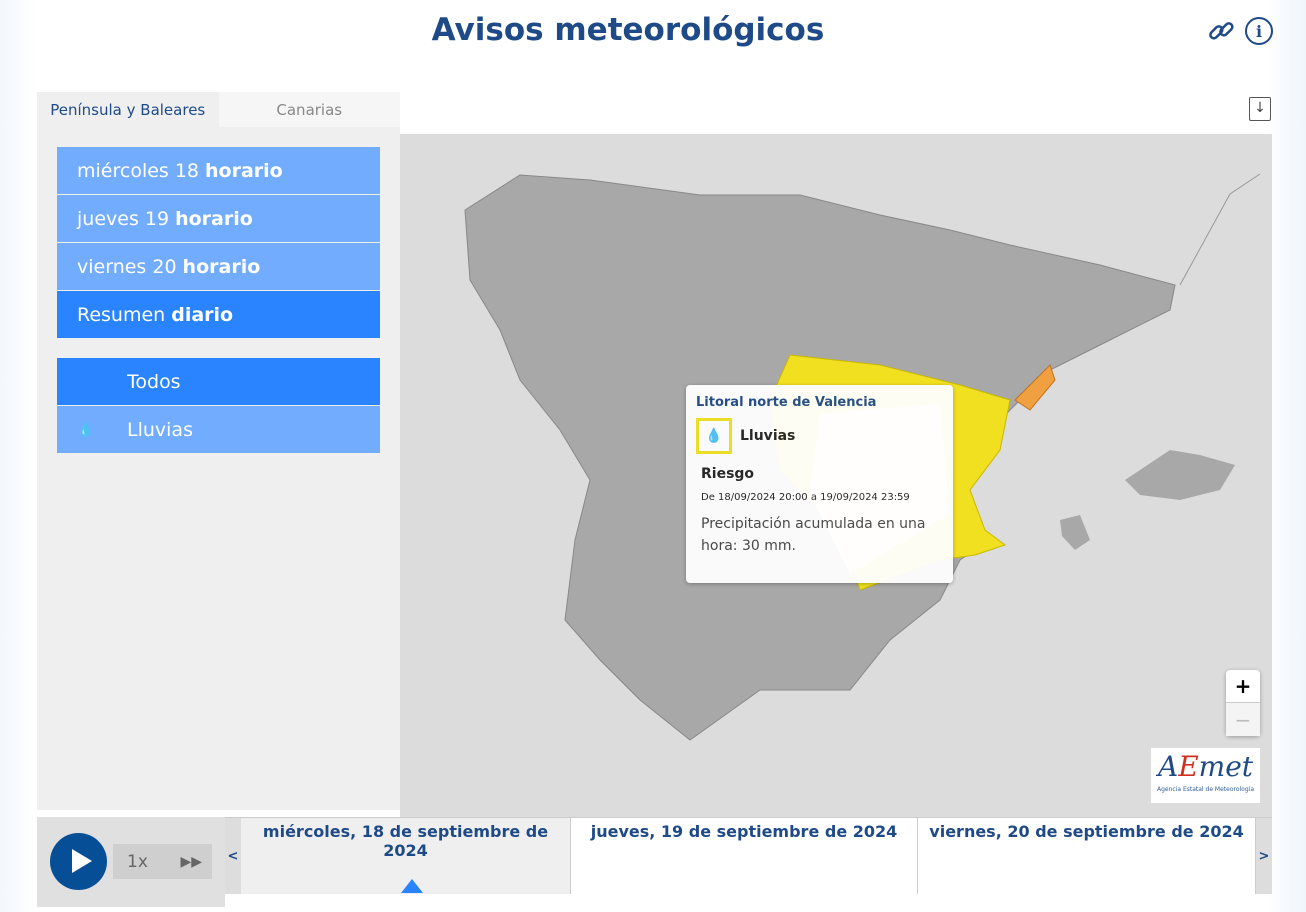 Image resolution: width=1306 pixels, height=912 pixels. What do you see at coordinates (154, 381) in the screenshot?
I see `filter-label: Todos` at bounding box center [154, 381].